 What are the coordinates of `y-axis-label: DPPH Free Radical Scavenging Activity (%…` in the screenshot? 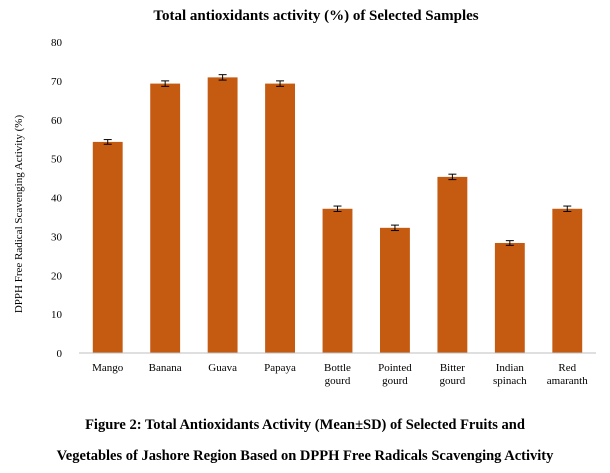 It's located at (19, 214).